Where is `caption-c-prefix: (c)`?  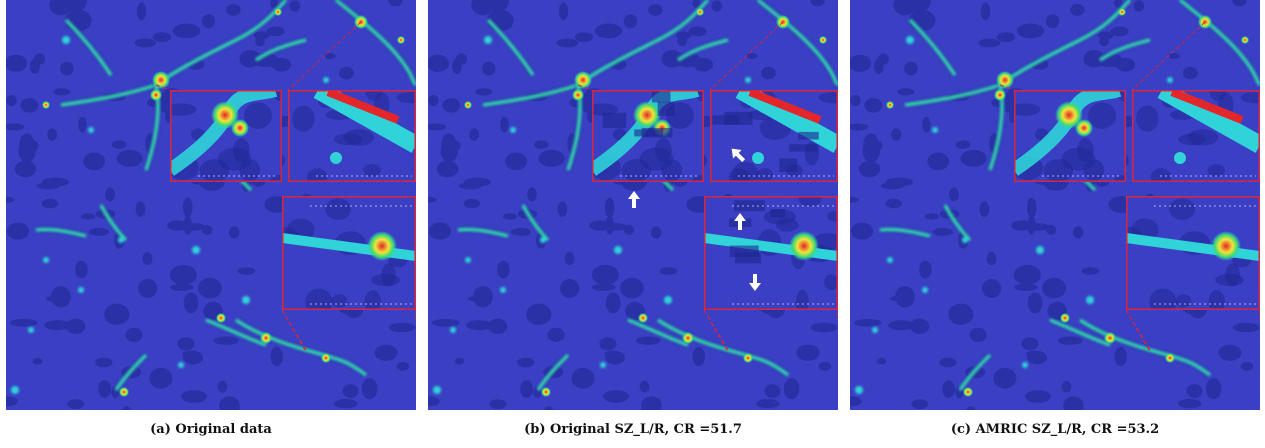 caption-c-prefix: (c) is located at coordinates (961, 429).